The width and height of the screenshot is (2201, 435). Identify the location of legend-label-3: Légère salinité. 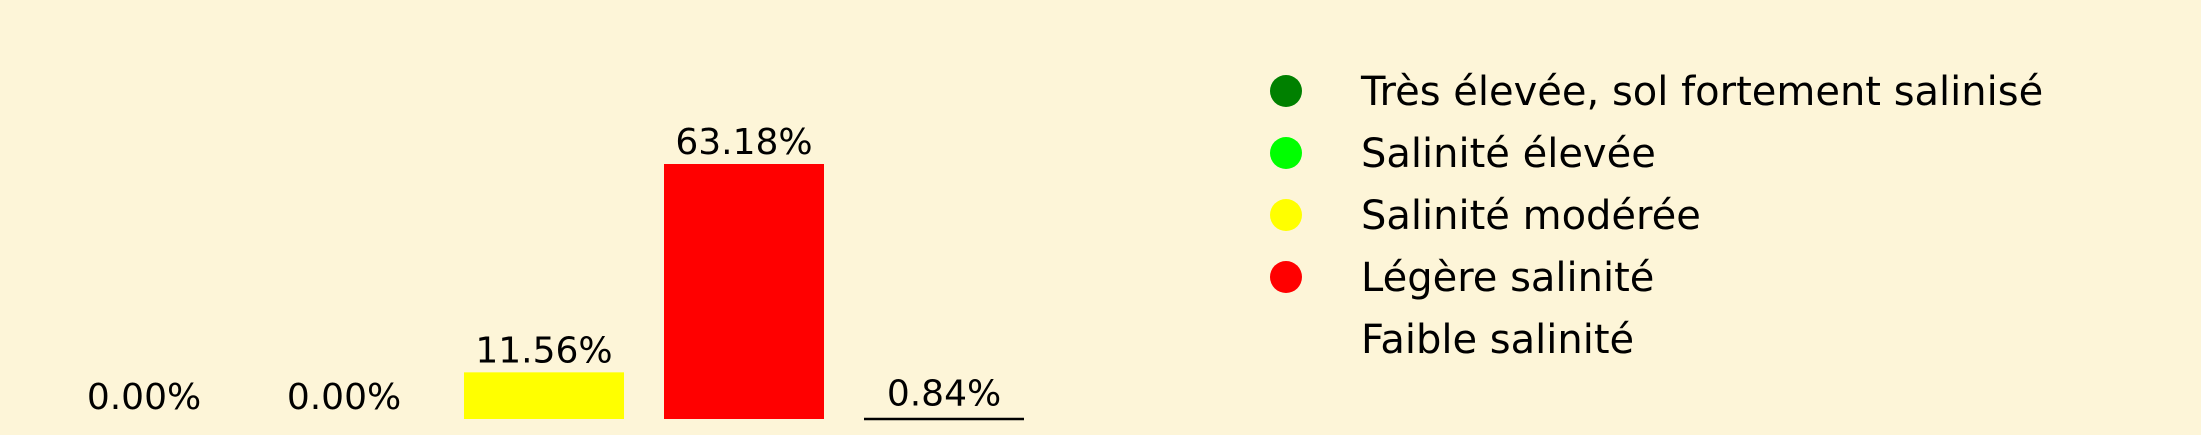
(1507, 278).